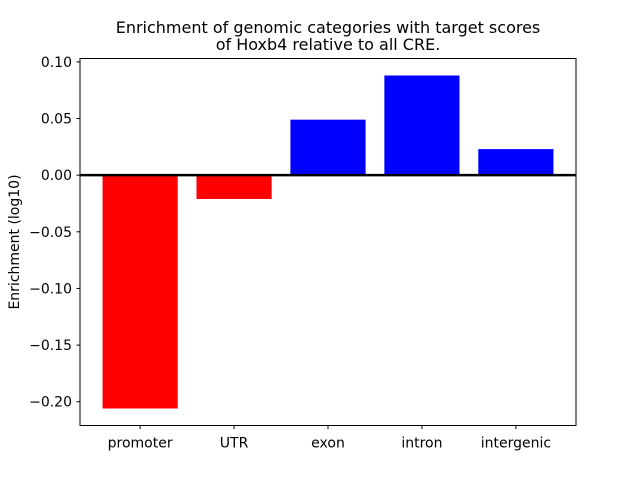 The image size is (640, 480). I want to click on bar-intergenic, so click(516, 162).